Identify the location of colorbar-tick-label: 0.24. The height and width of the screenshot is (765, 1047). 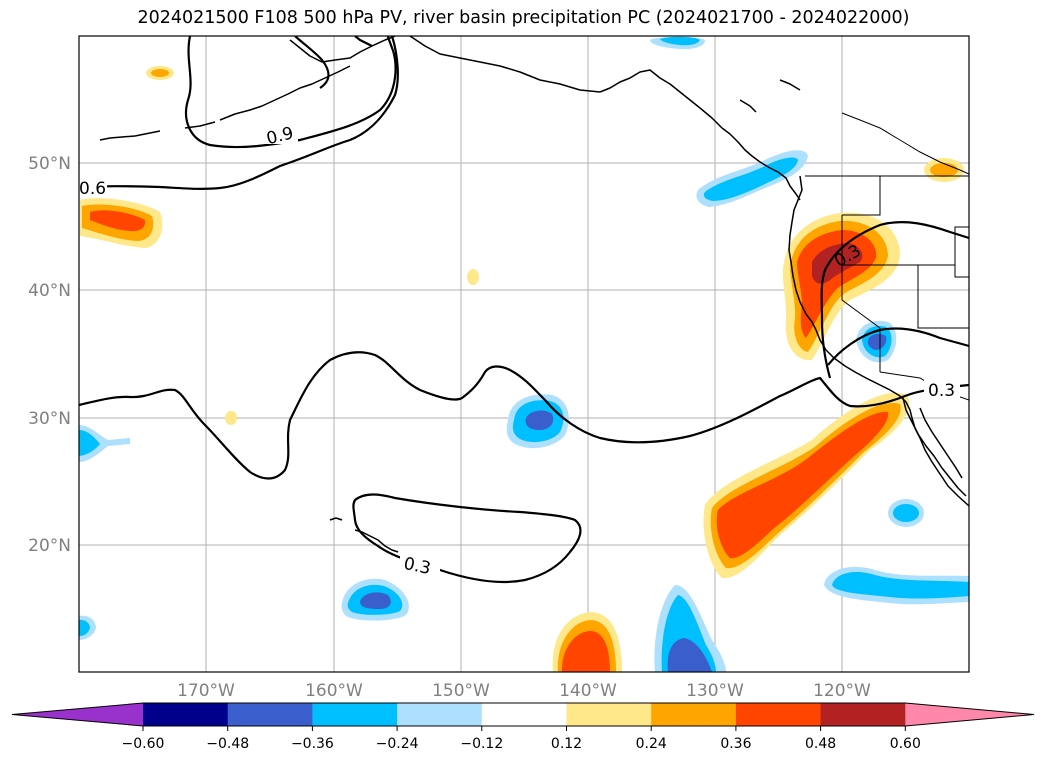
(651, 744).